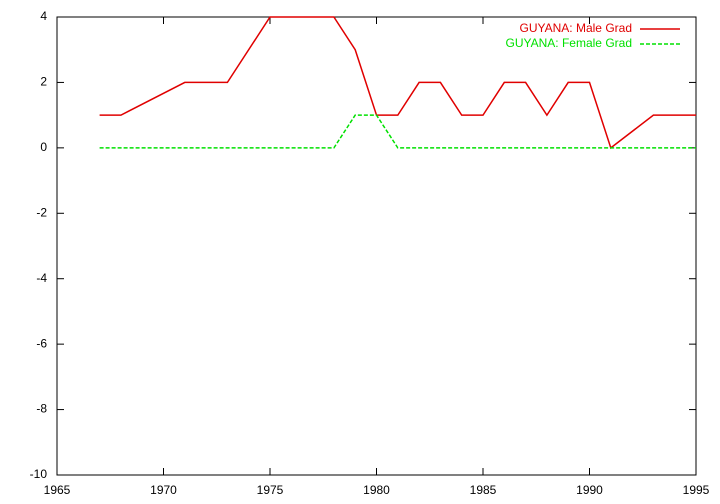 The height and width of the screenshot is (504, 720). I want to click on x-tick-label: 1965, so click(57, 490).